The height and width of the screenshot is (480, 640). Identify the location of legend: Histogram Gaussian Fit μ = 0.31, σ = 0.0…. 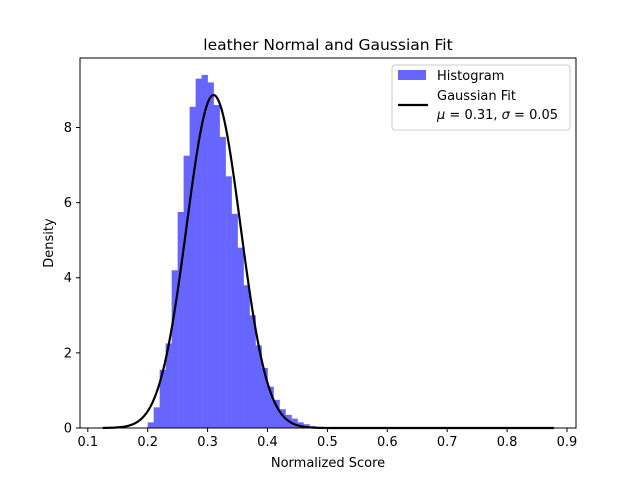
(481, 97).